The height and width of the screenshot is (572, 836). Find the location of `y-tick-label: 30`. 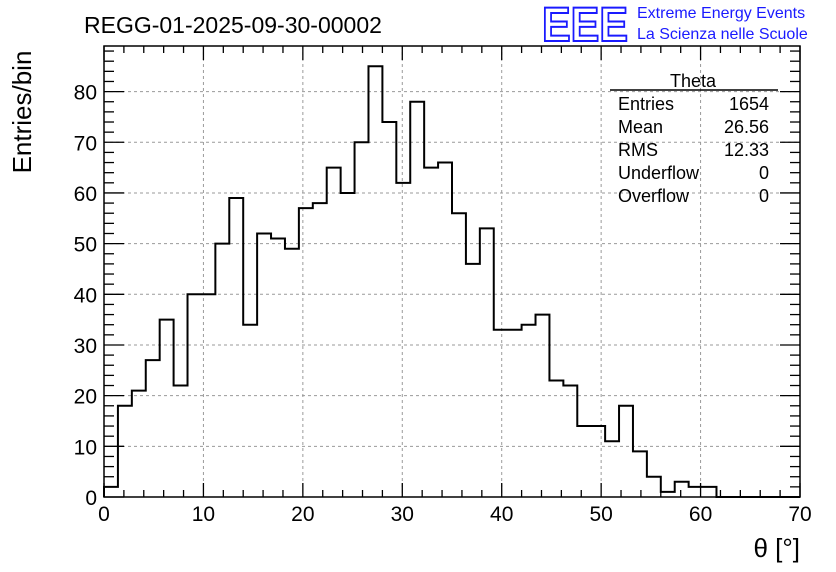

y-tick-label: 30 is located at coordinates (85, 346).